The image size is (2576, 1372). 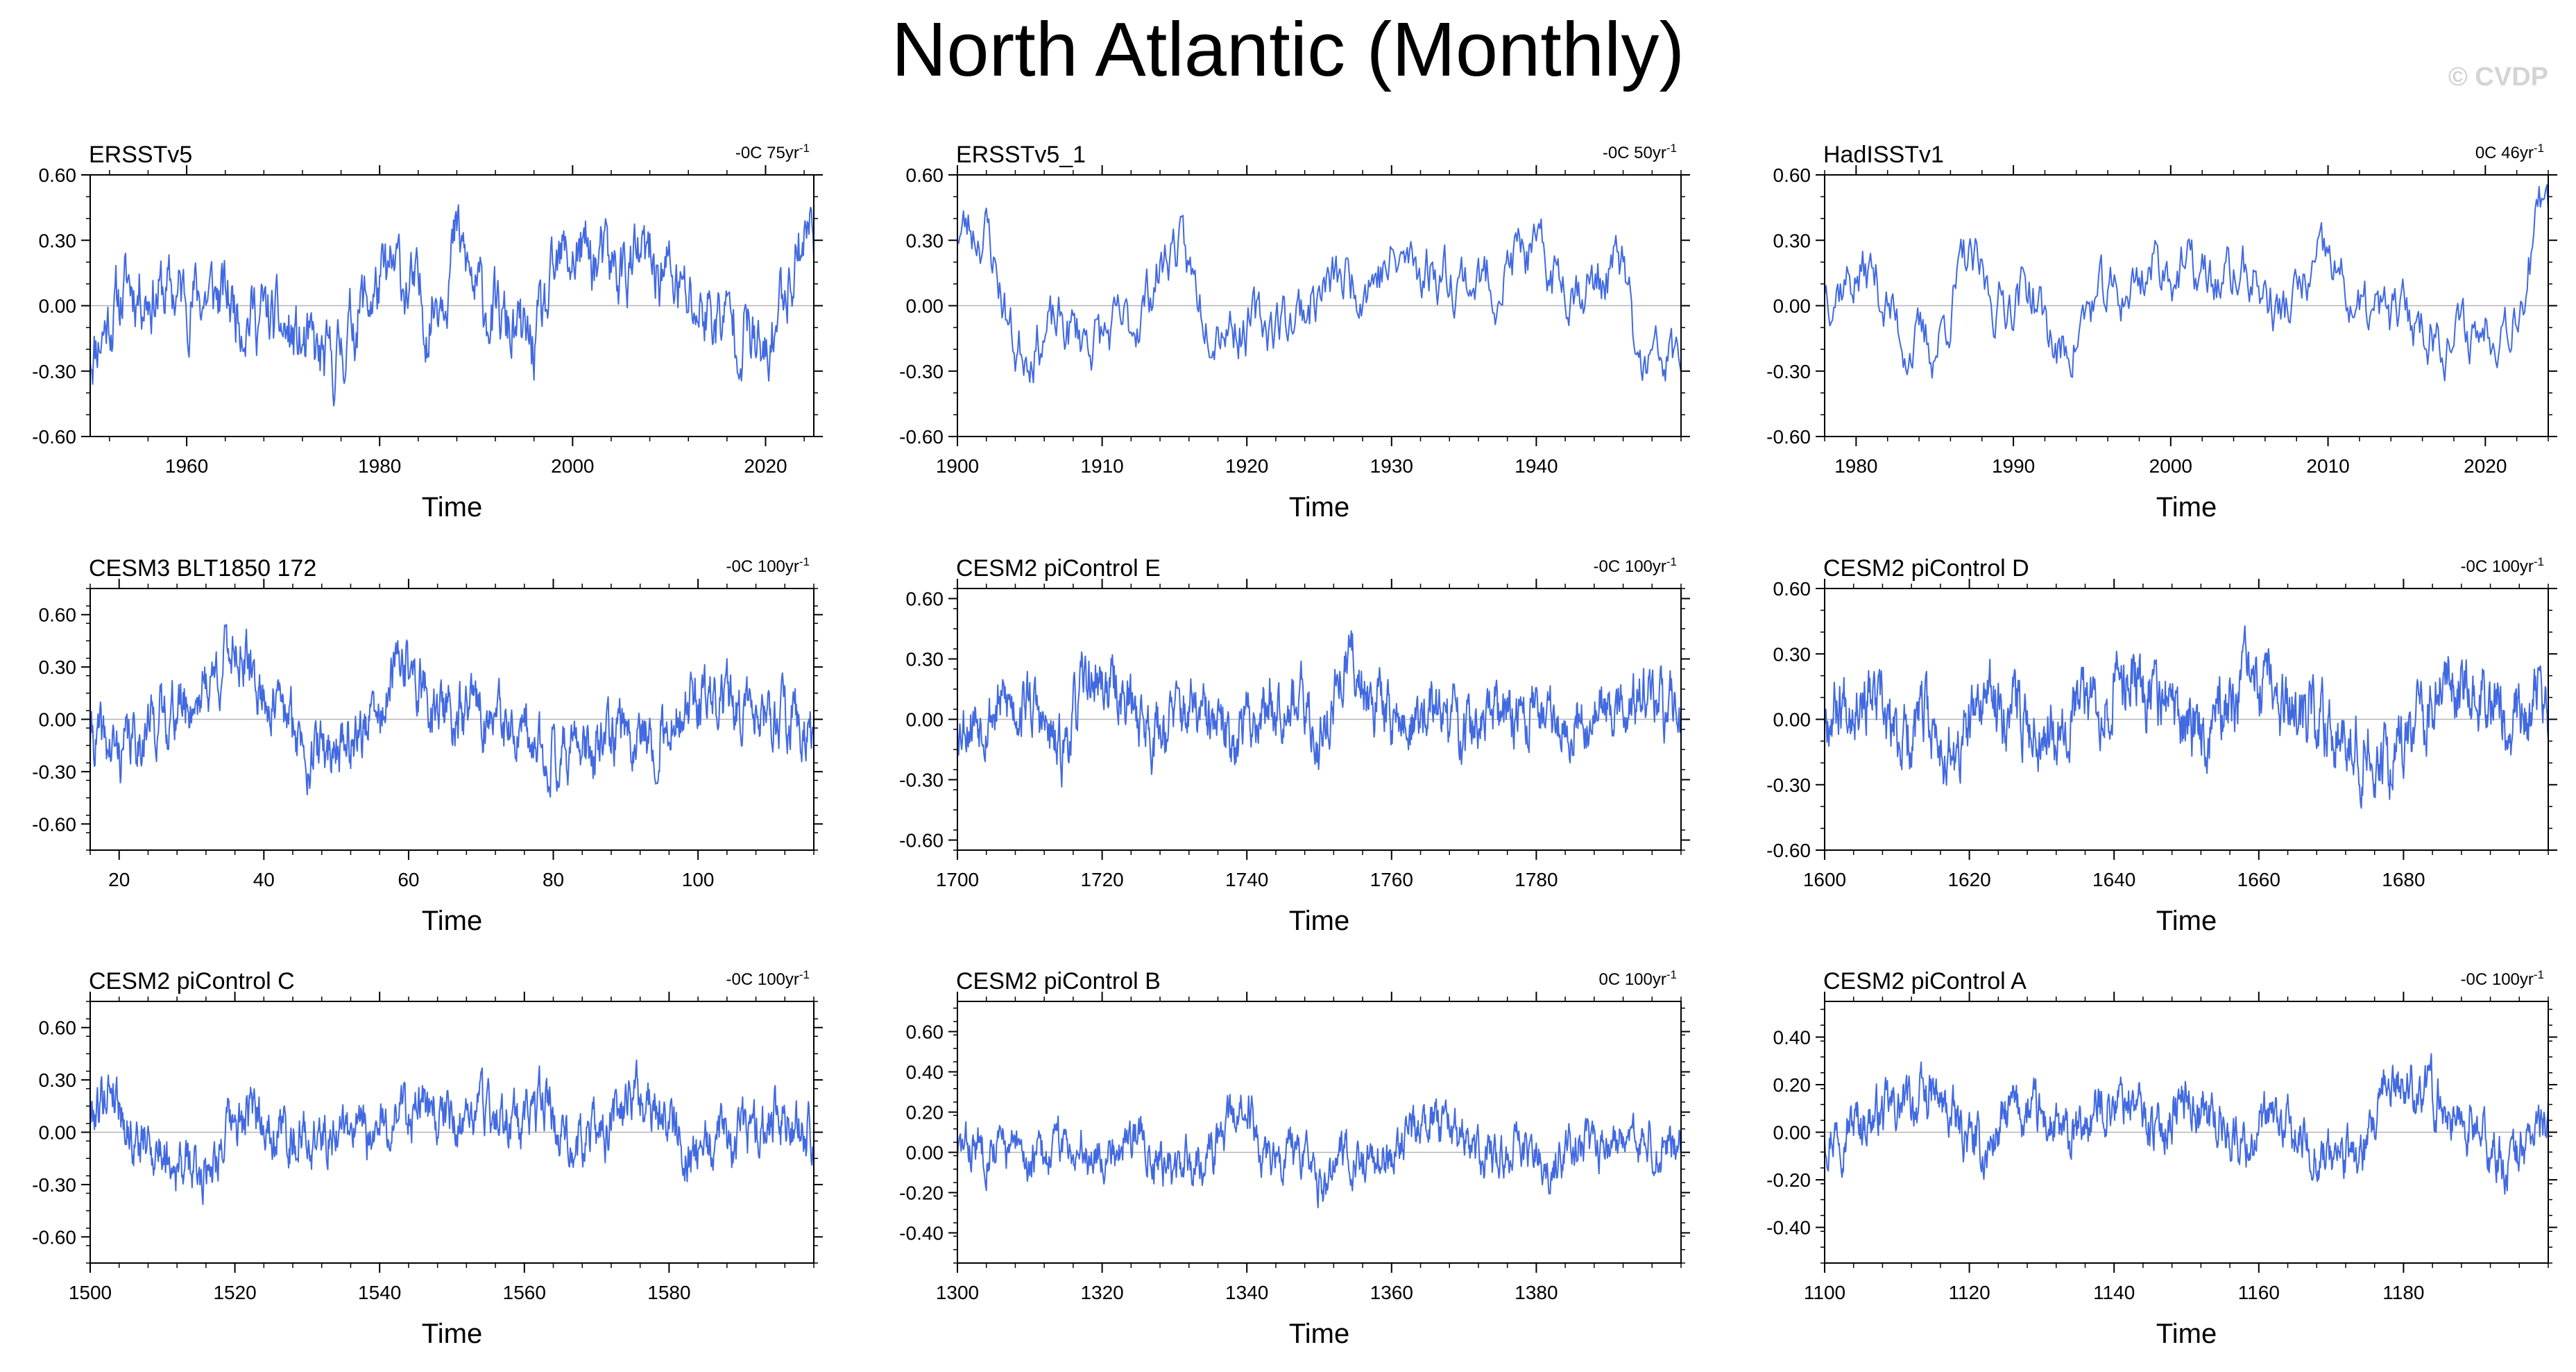 I want to click on trend-label: -0C 50yr-1, so click(x=1640, y=152).